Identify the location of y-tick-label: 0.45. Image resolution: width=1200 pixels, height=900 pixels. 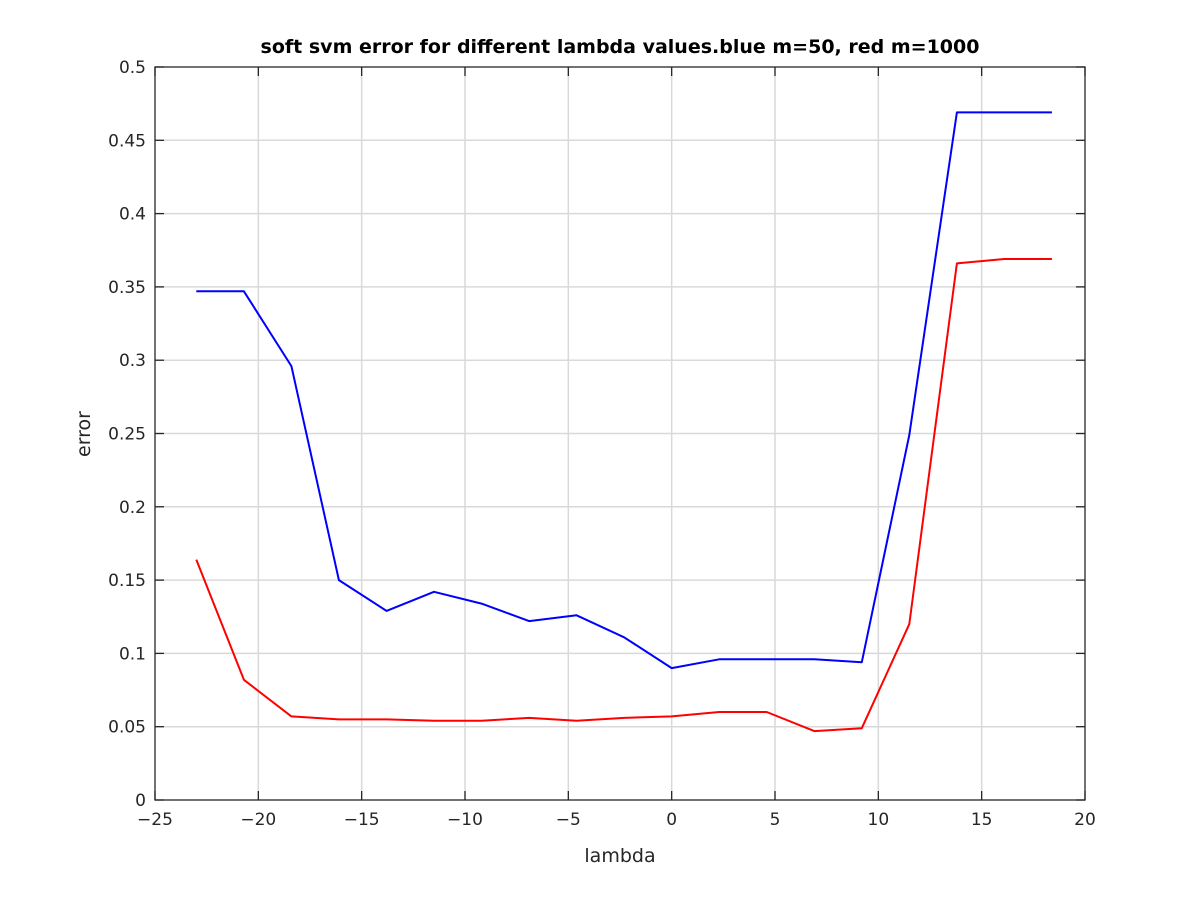
(127, 141).